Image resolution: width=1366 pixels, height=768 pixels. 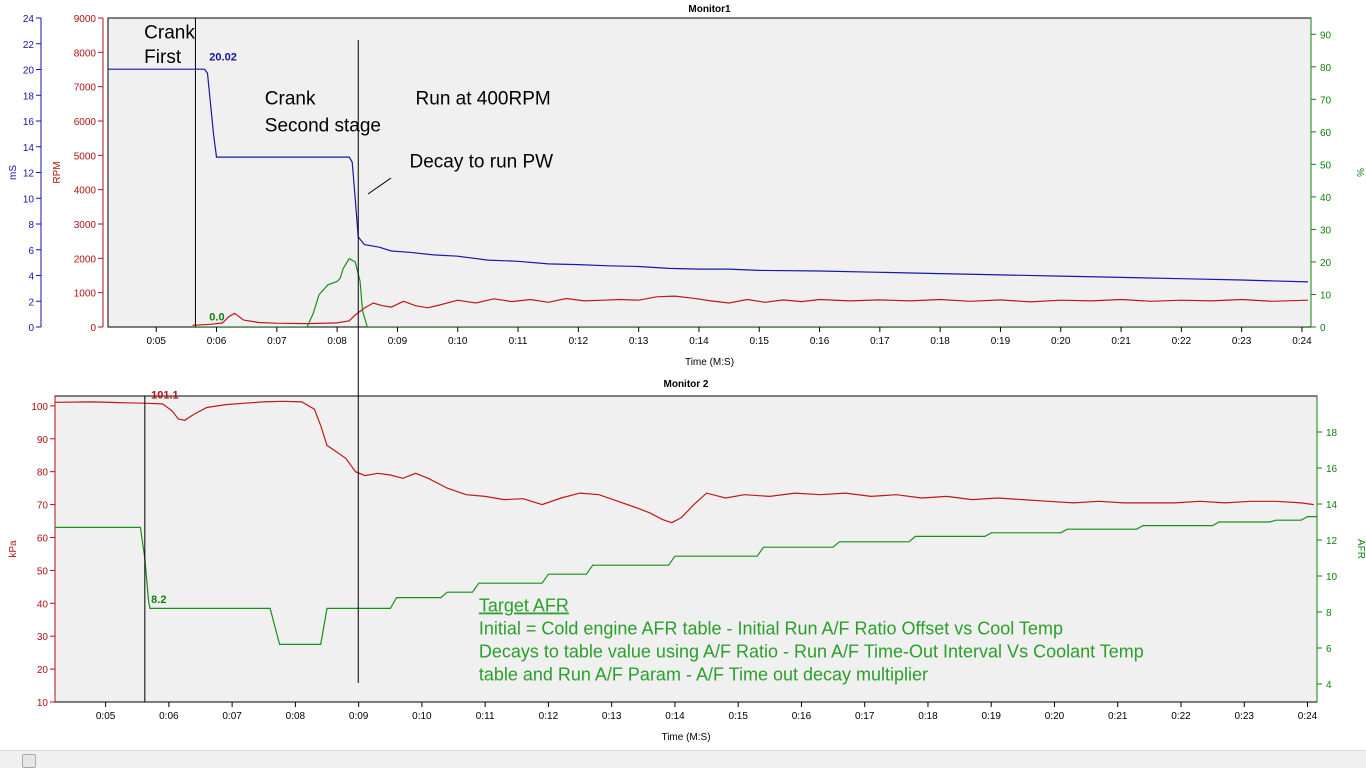 I want to click on data-label: 0.0, so click(x=216, y=318).